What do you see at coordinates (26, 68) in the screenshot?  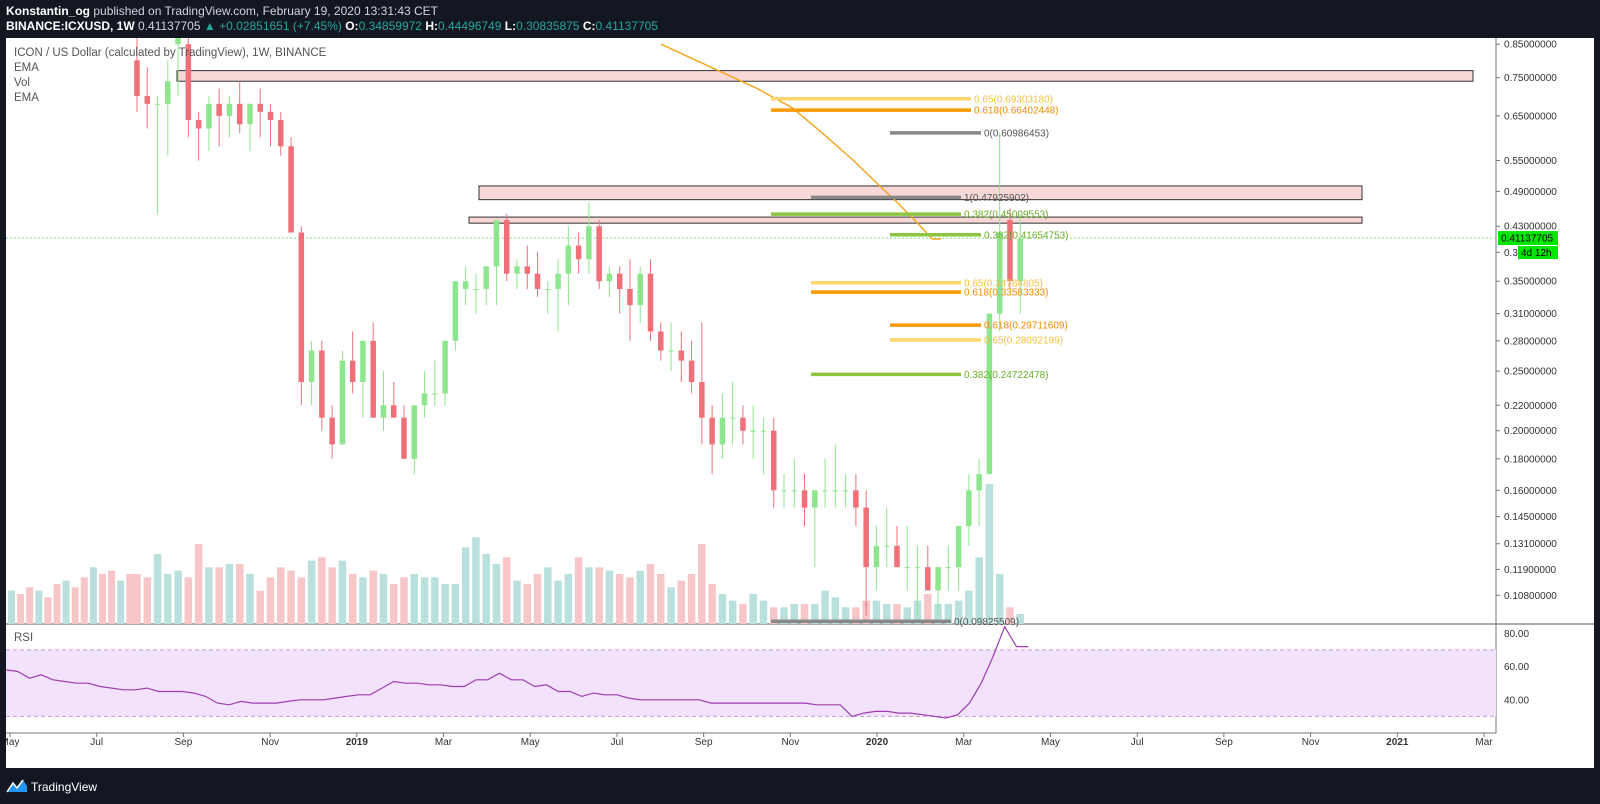 I see `legend-ema: EMA` at bounding box center [26, 68].